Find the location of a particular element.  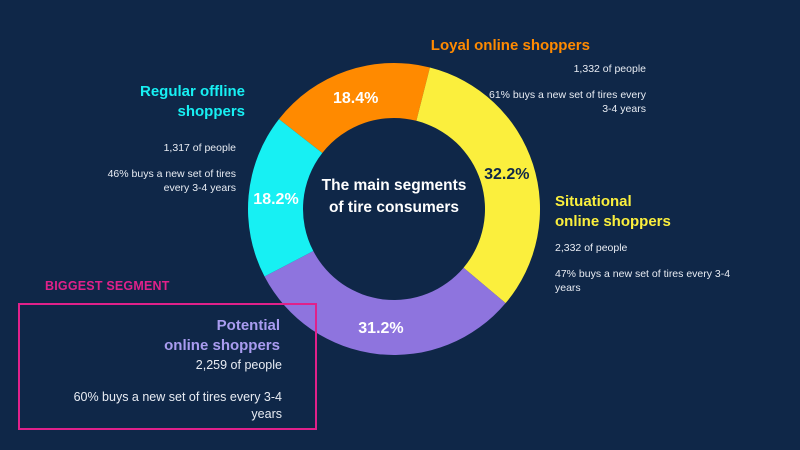

situational-people: 2,332 of people is located at coordinates (591, 248).